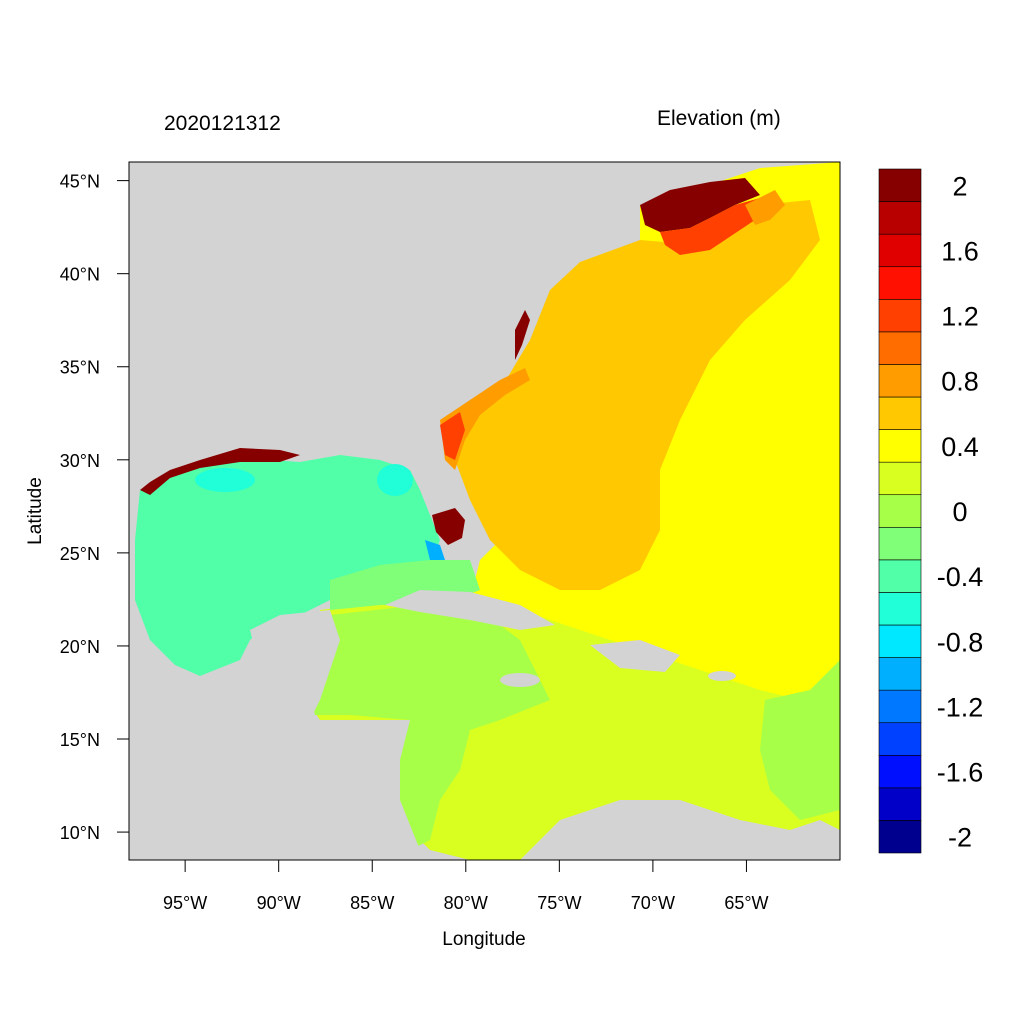 This screenshot has width=1024, height=1024. What do you see at coordinates (287, 565) in the screenshot?
I see `gulf-of-mexico-region` at bounding box center [287, 565].